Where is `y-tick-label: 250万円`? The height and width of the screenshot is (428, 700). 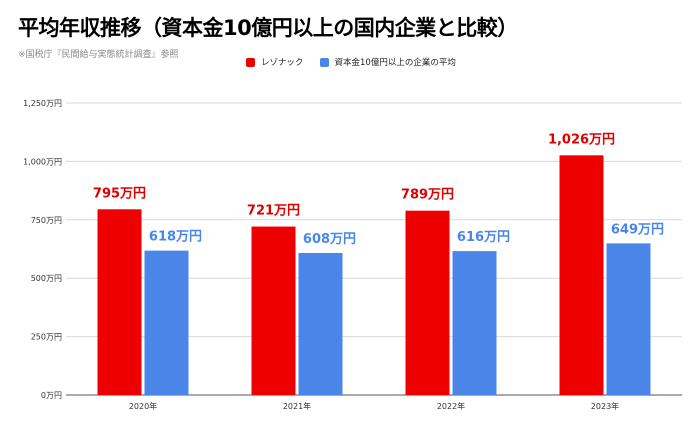 y-tick-label: 250万円 is located at coordinates (46, 337).